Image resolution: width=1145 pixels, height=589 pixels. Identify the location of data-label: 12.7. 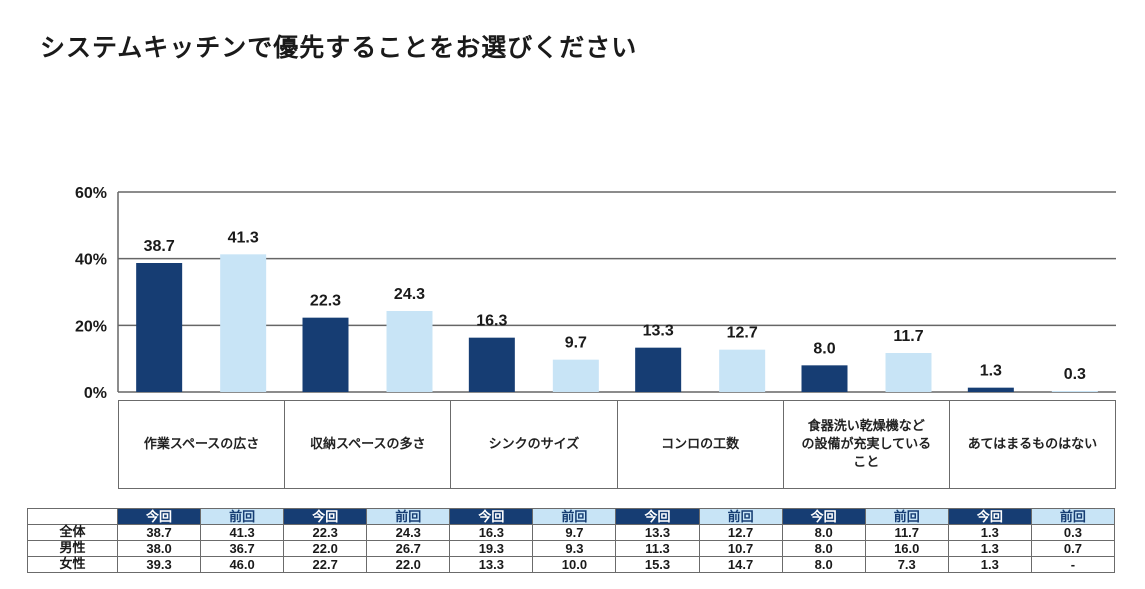
(742, 333).